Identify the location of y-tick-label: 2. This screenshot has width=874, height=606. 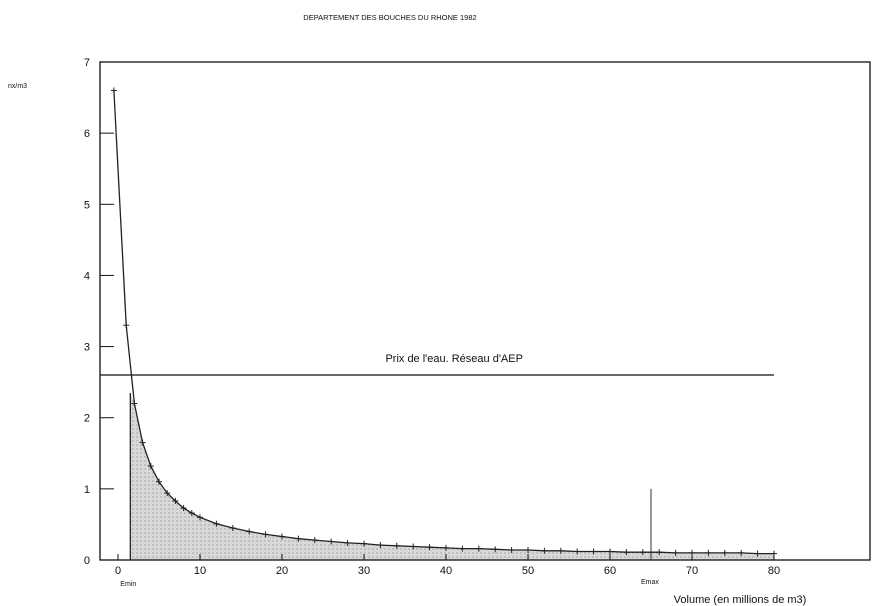
(87, 419).